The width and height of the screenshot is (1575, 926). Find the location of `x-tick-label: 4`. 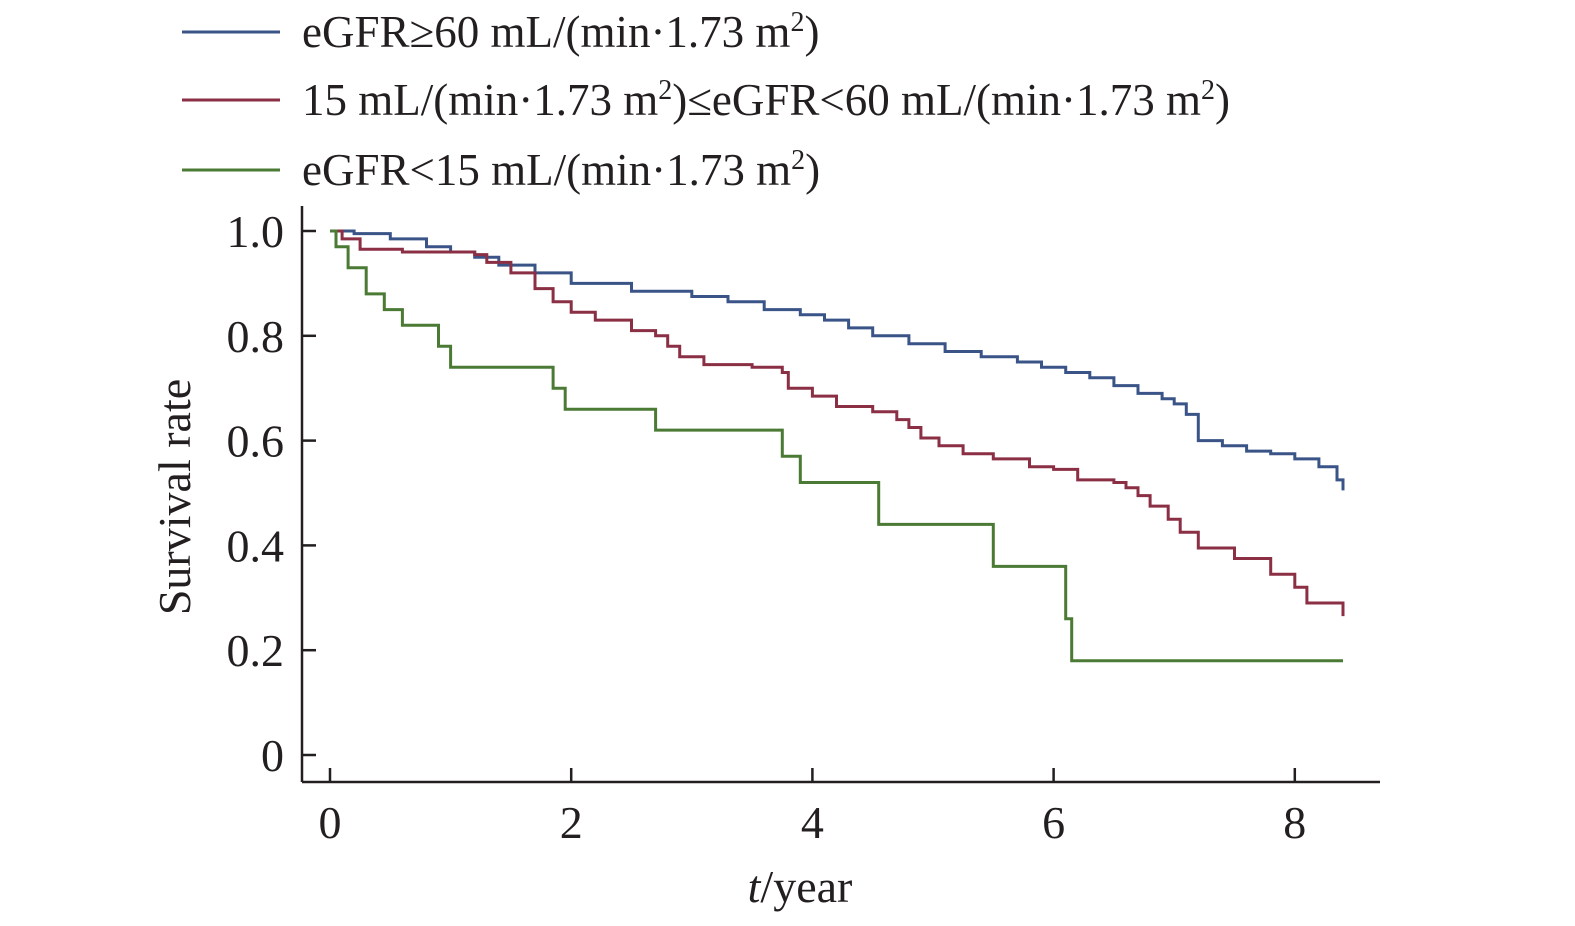

x-tick-label: 4 is located at coordinates (812, 822).